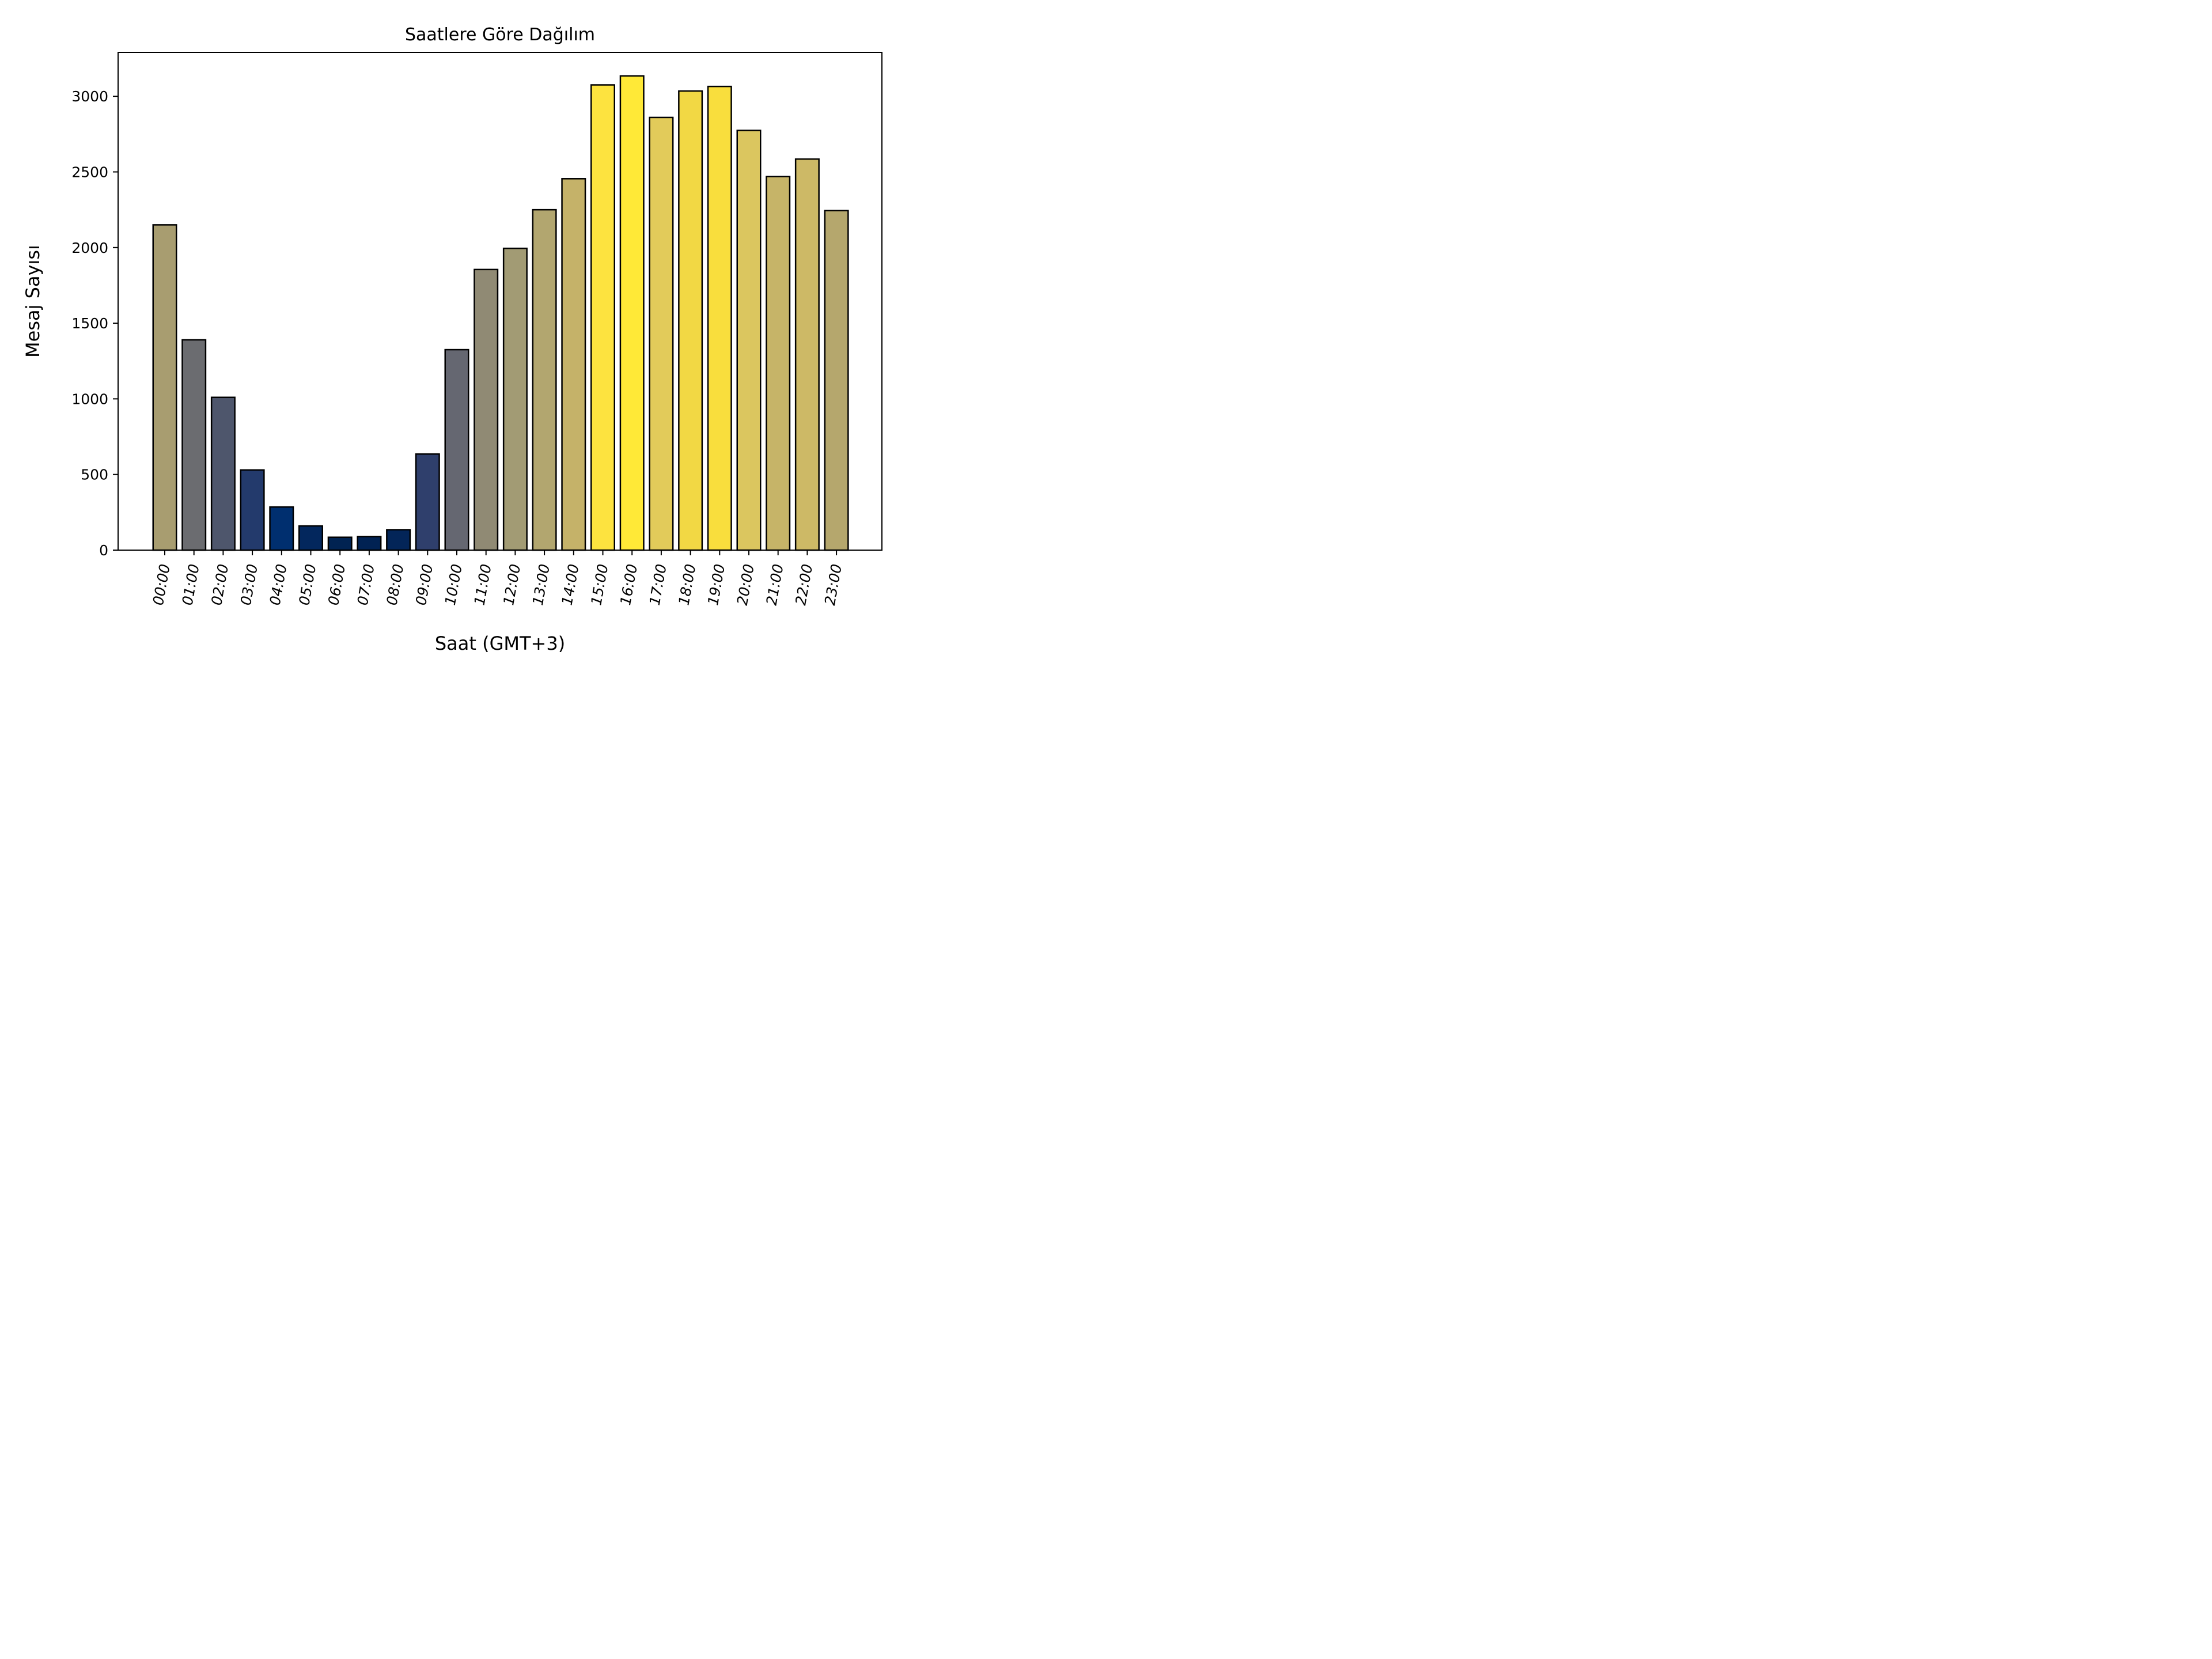  I want to click on x-tick-label: 18:00, so click(687, 585).